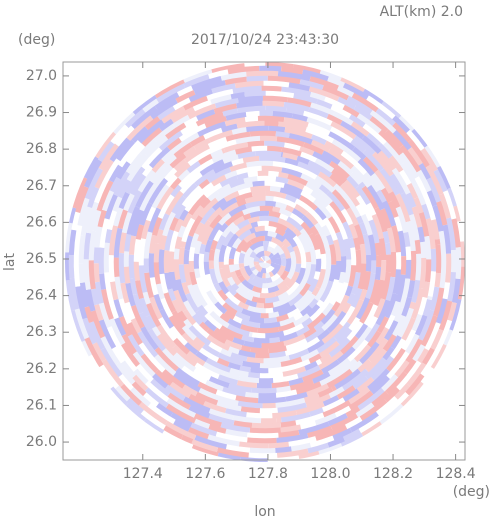  What do you see at coordinates (421, 12) in the screenshot?
I see `altitude-label: ALT(km) 2.0` at bounding box center [421, 12].